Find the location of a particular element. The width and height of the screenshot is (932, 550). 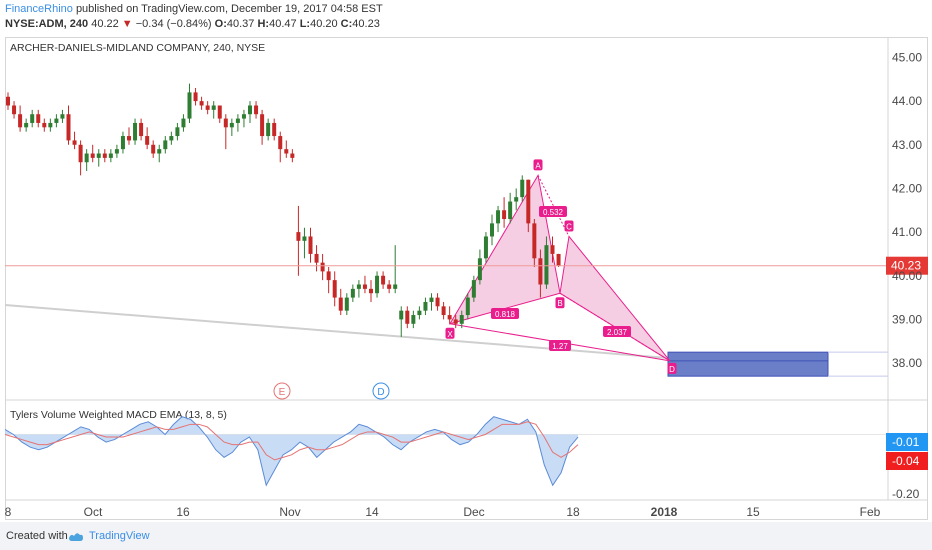

close-value: 40.23 is located at coordinates (366, 24).